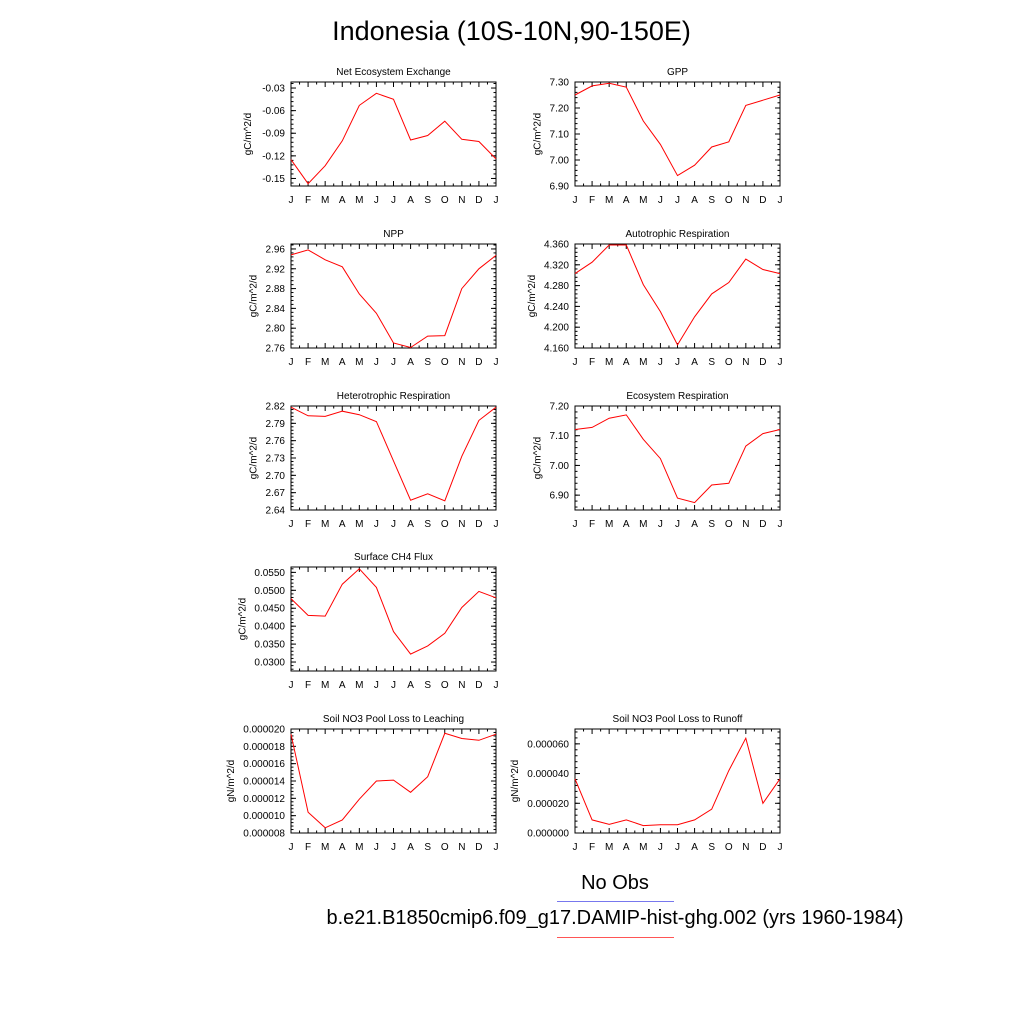 Image resolution: width=1024 pixels, height=1024 pixels. What do you see at coordinates (269, 627) in the screenshot?
I see `y-tick-label: 0.0400` at bounding box center [269, 627].